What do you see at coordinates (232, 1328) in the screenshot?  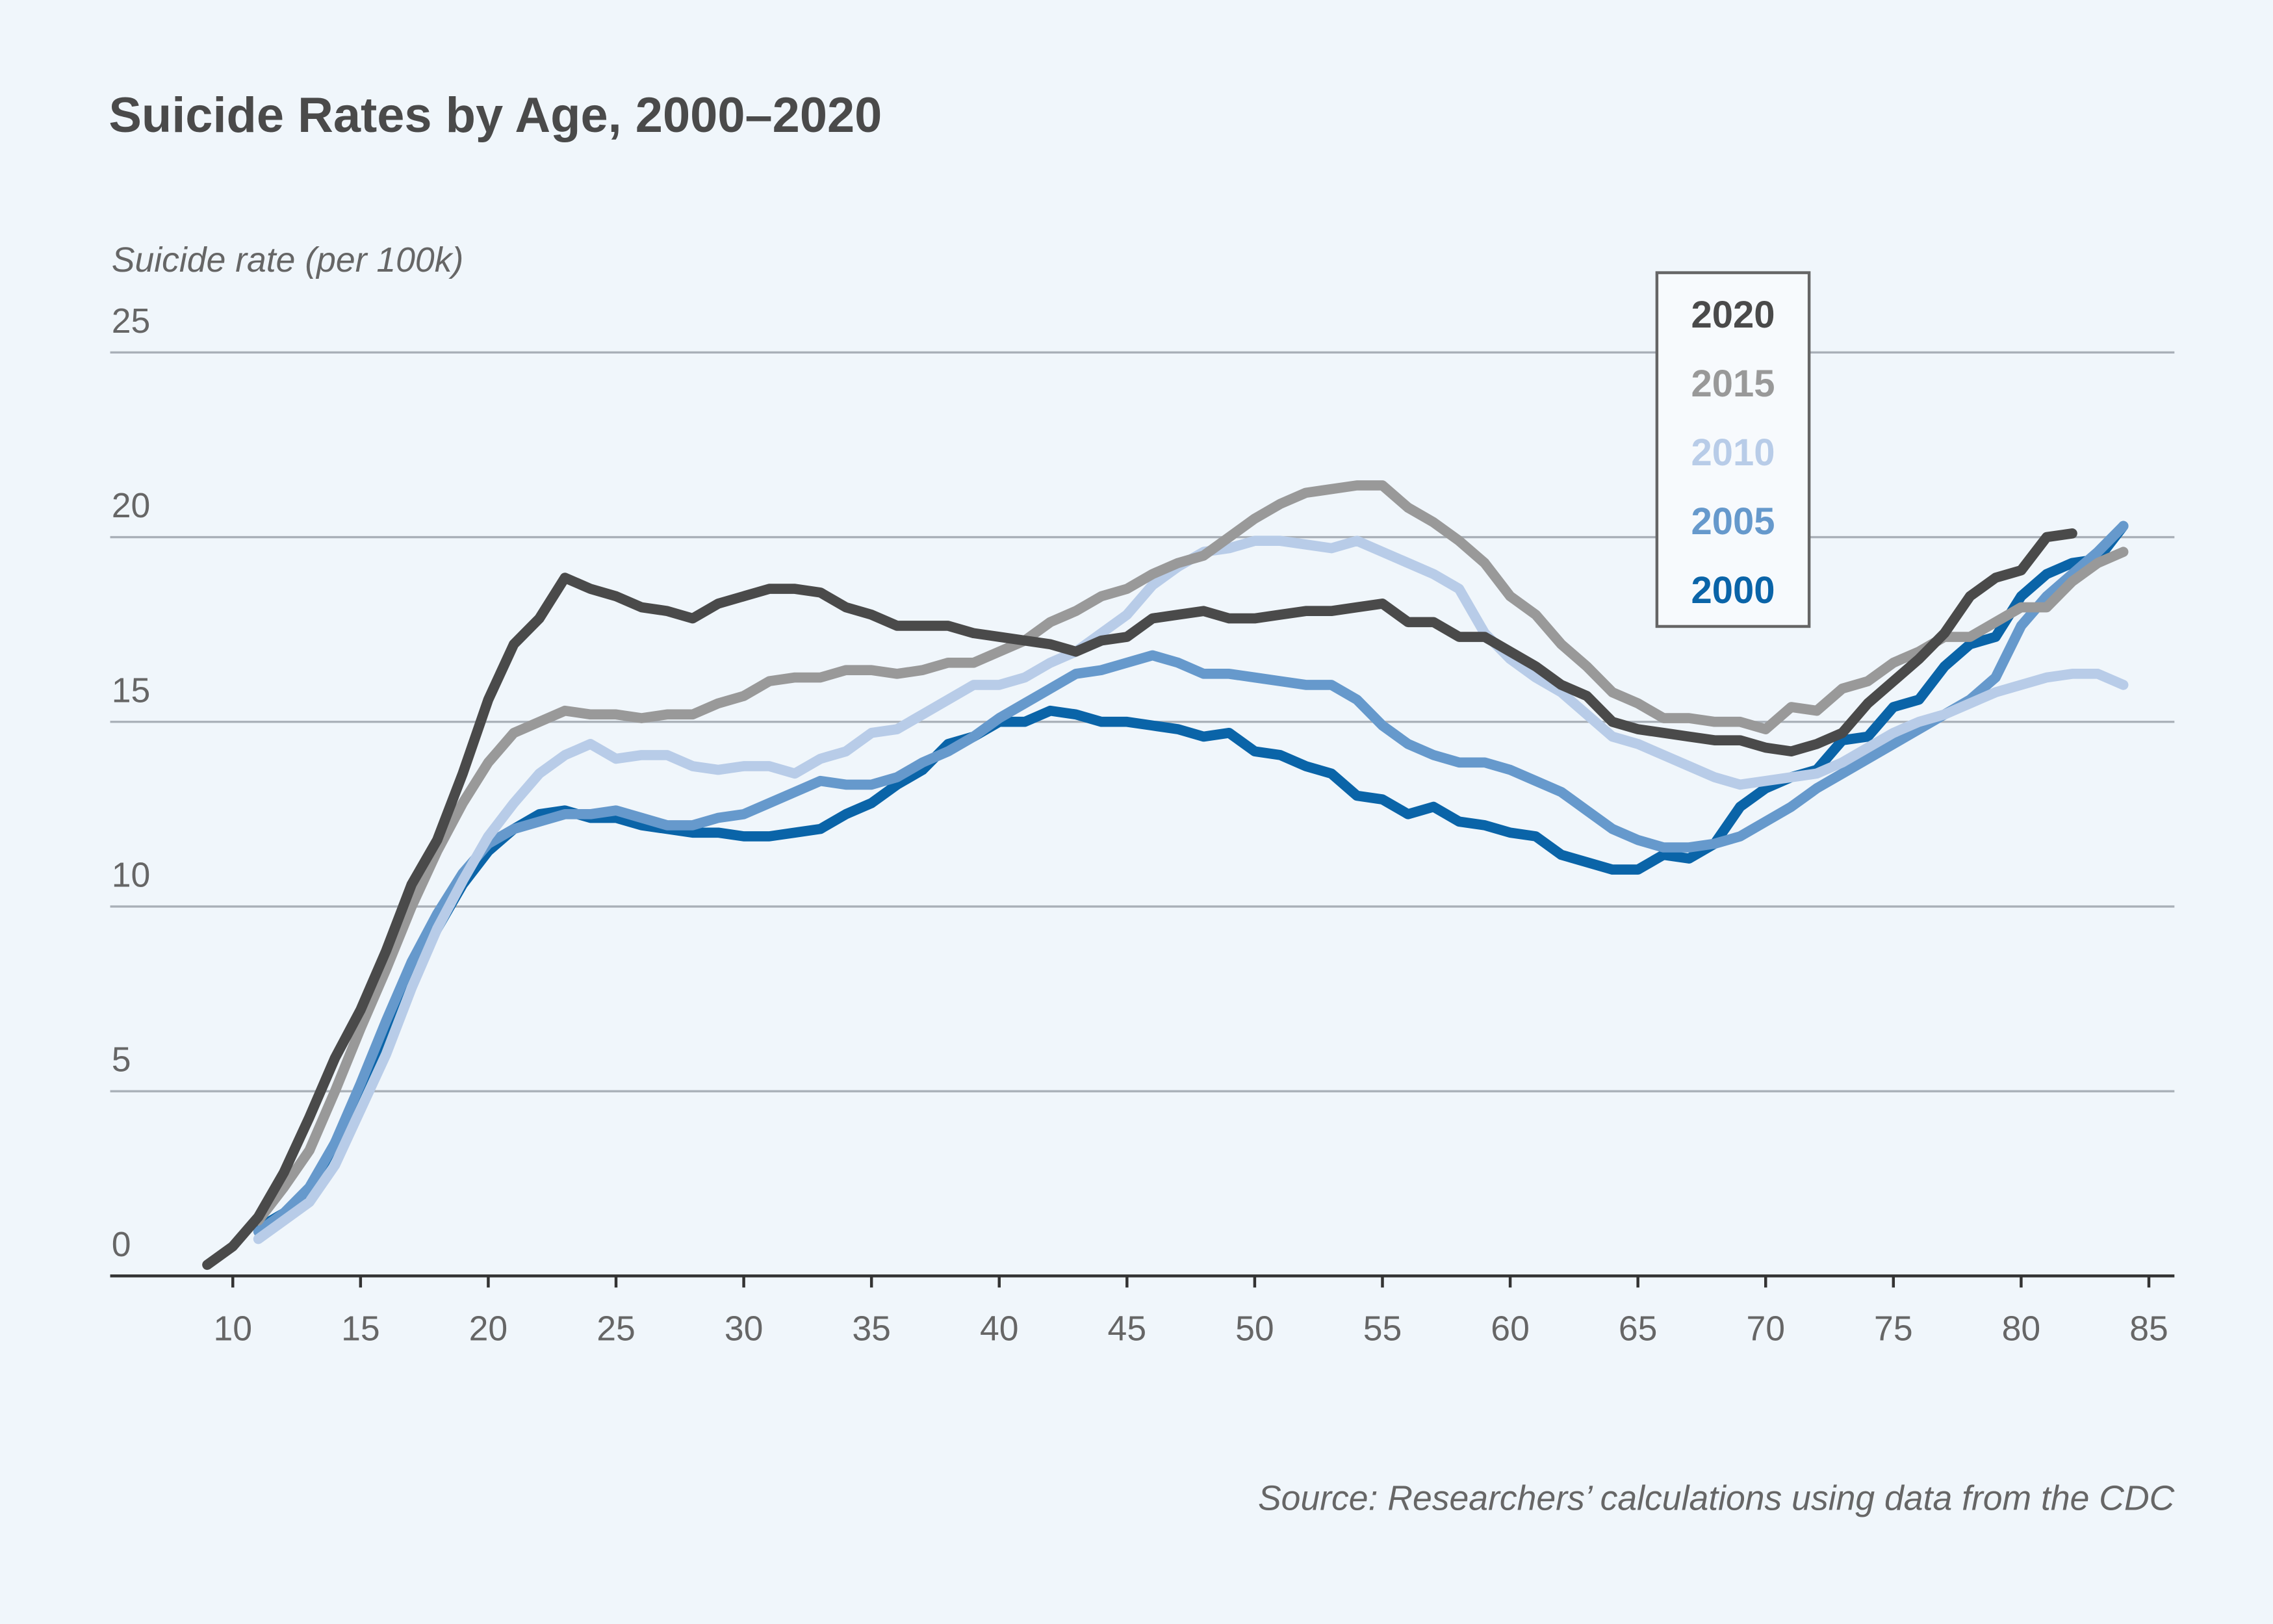 I see `x-tick-label: 10` at bounding box center [232, 1328].